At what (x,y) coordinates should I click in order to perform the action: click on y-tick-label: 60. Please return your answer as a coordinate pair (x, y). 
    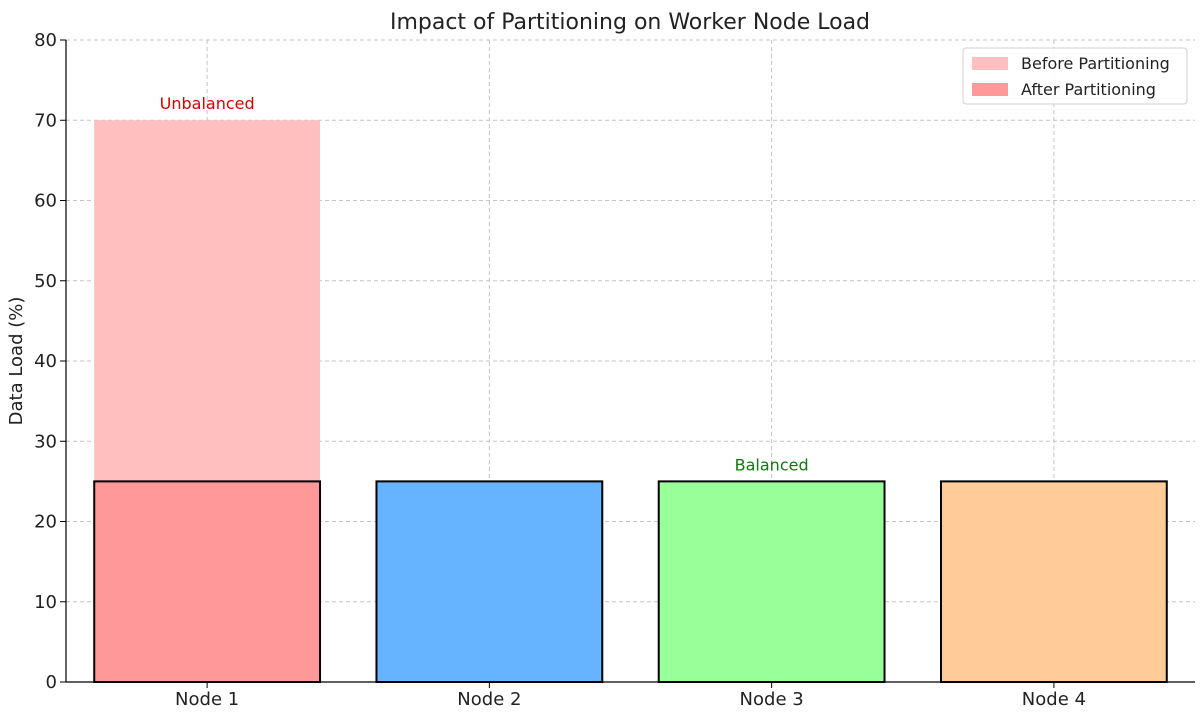
    Looking at the image, I should click on (45, 201).